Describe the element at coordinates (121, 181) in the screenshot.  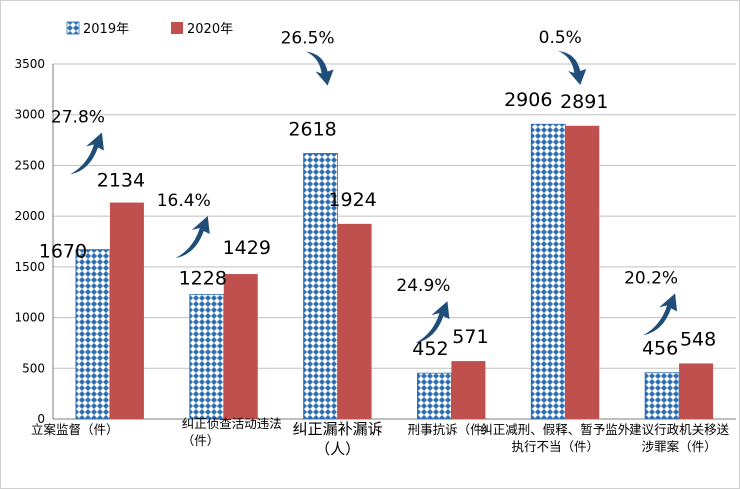
I see `data-label-2020: 2134` at that location.